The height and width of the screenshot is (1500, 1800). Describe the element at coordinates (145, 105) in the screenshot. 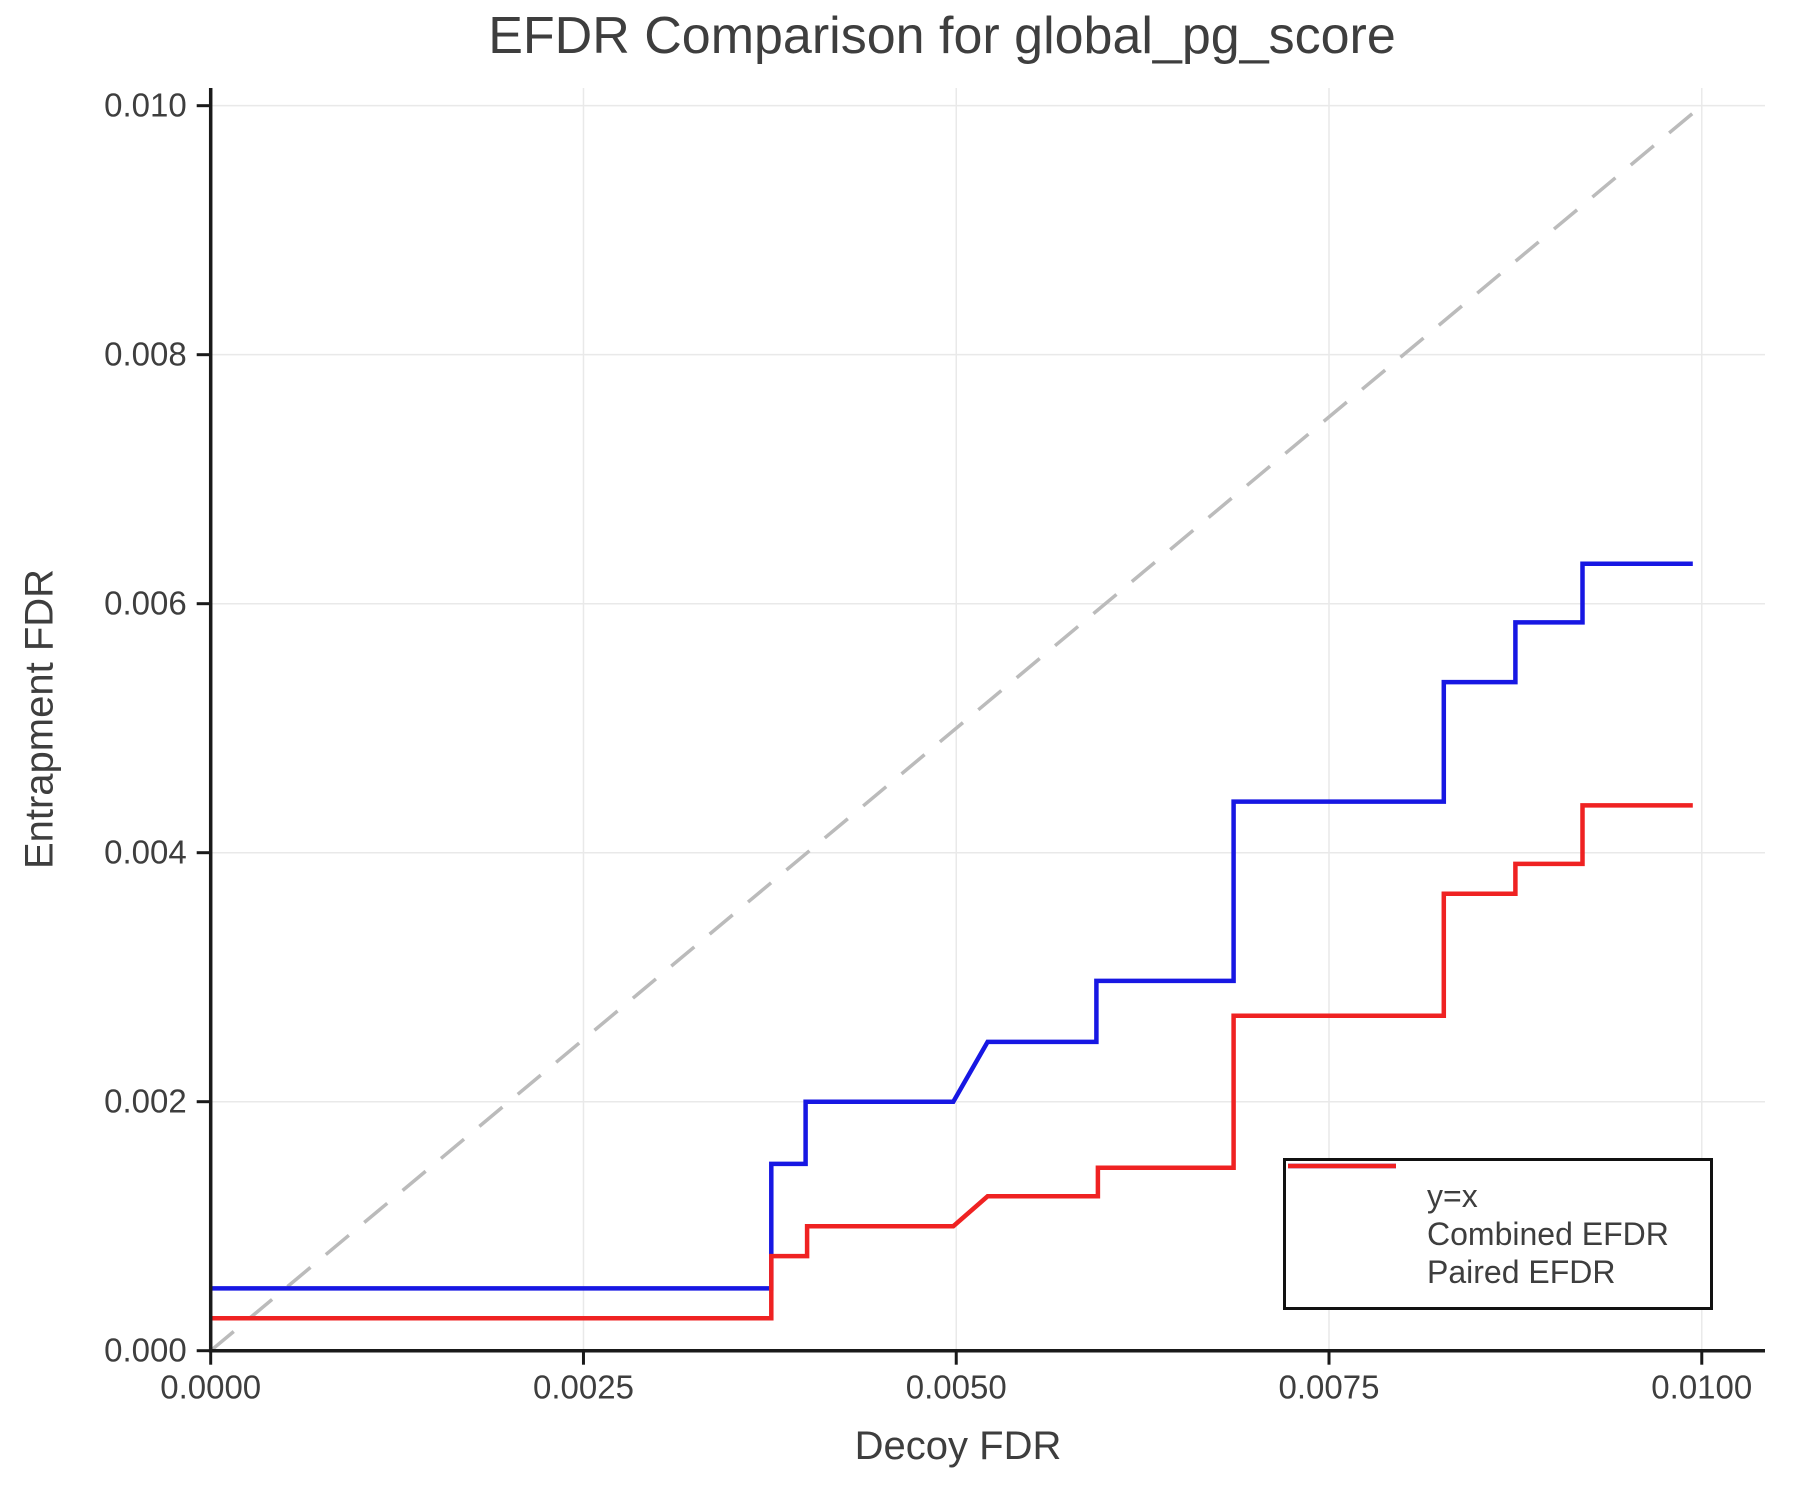

I see `y-tick-label: 0.010` at that location.